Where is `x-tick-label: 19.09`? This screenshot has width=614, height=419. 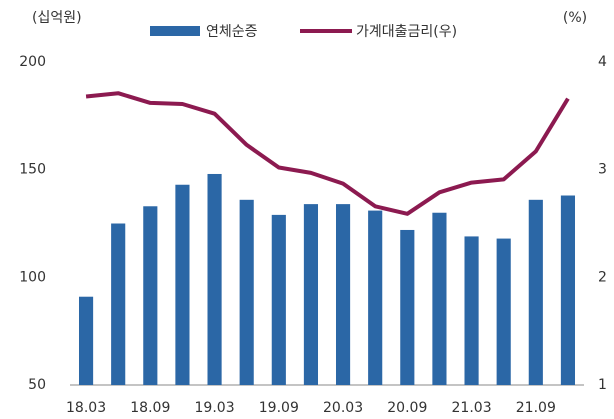 x-tick-label: 19.09 is located at coordinates (279, 408).